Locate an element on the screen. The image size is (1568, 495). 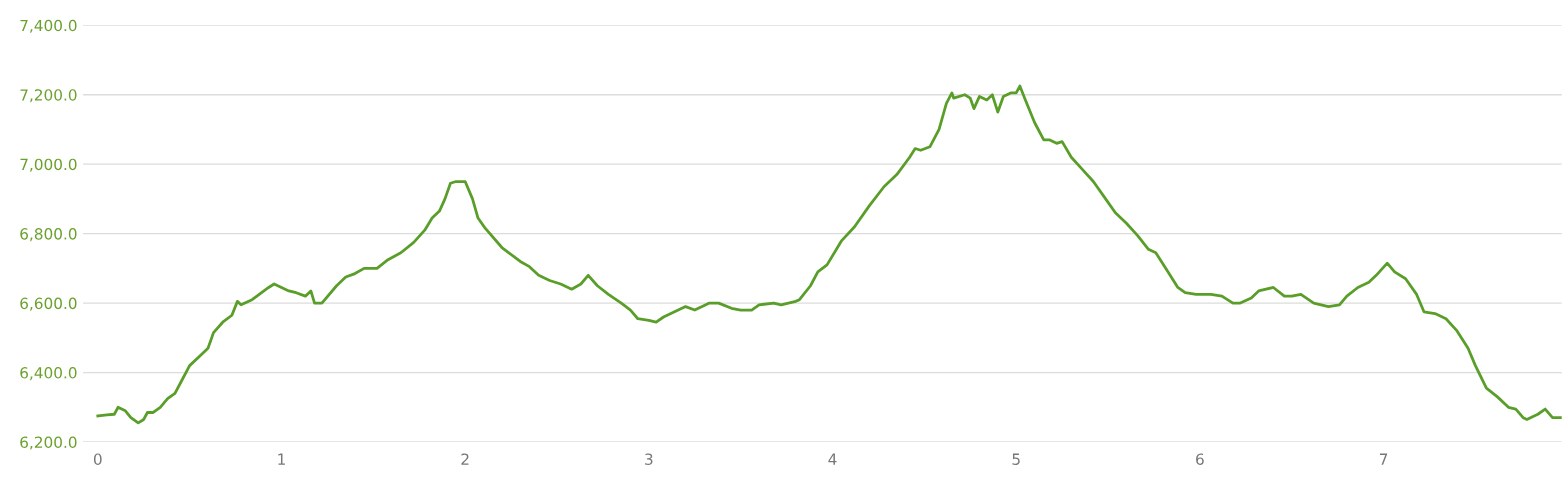
y-tick-label: 7,000.0 is located at coordinates (48, 165).